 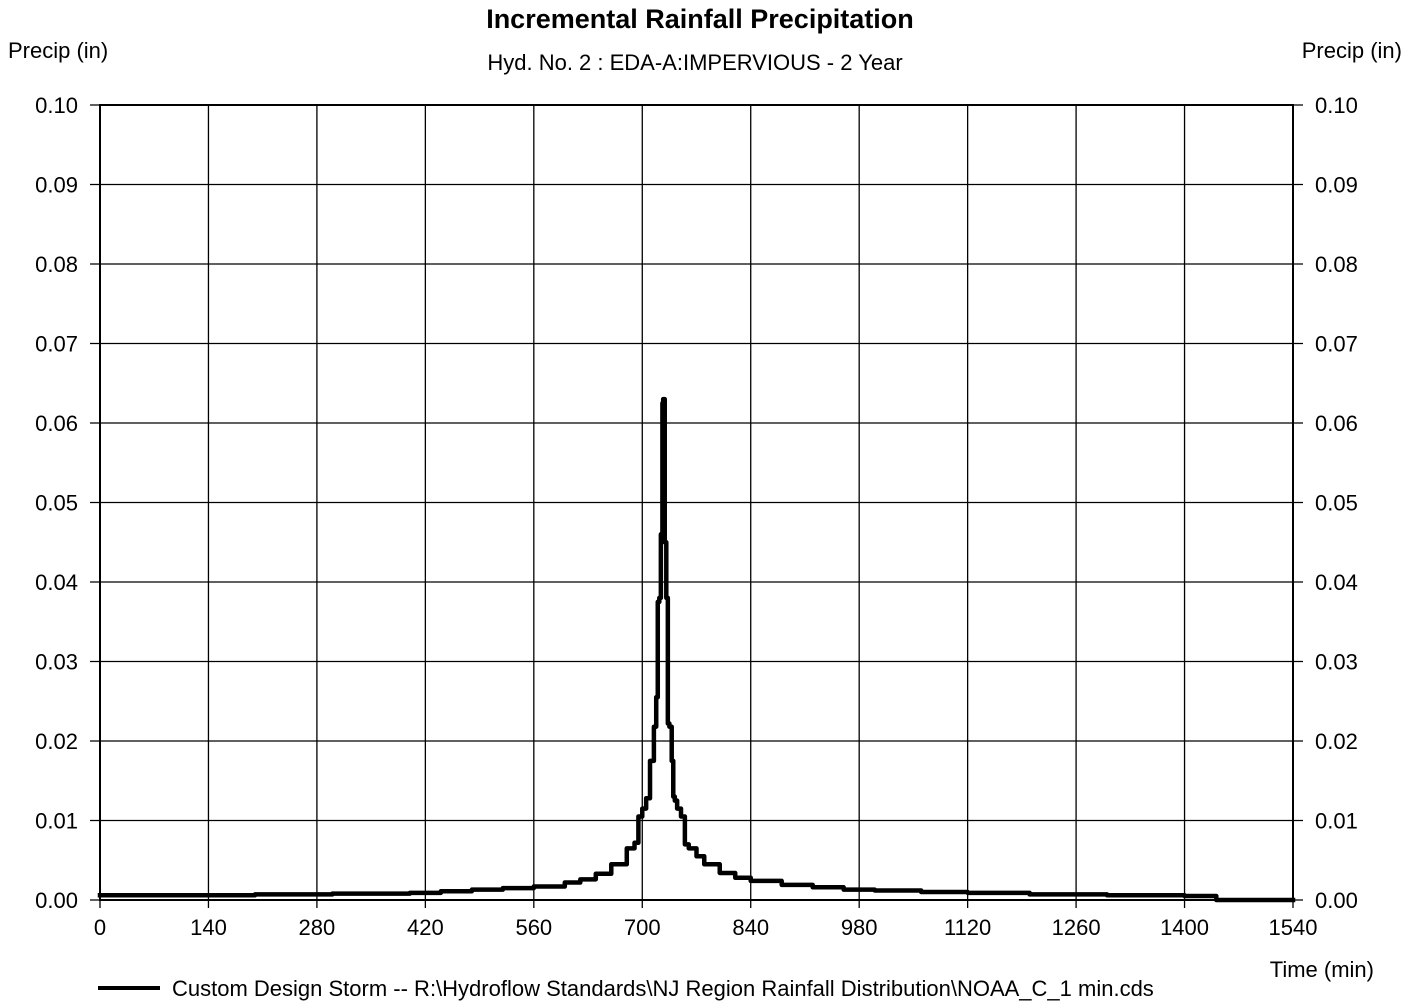 I want to click on x-tick-label: 1120, so click(x=967, y=927).